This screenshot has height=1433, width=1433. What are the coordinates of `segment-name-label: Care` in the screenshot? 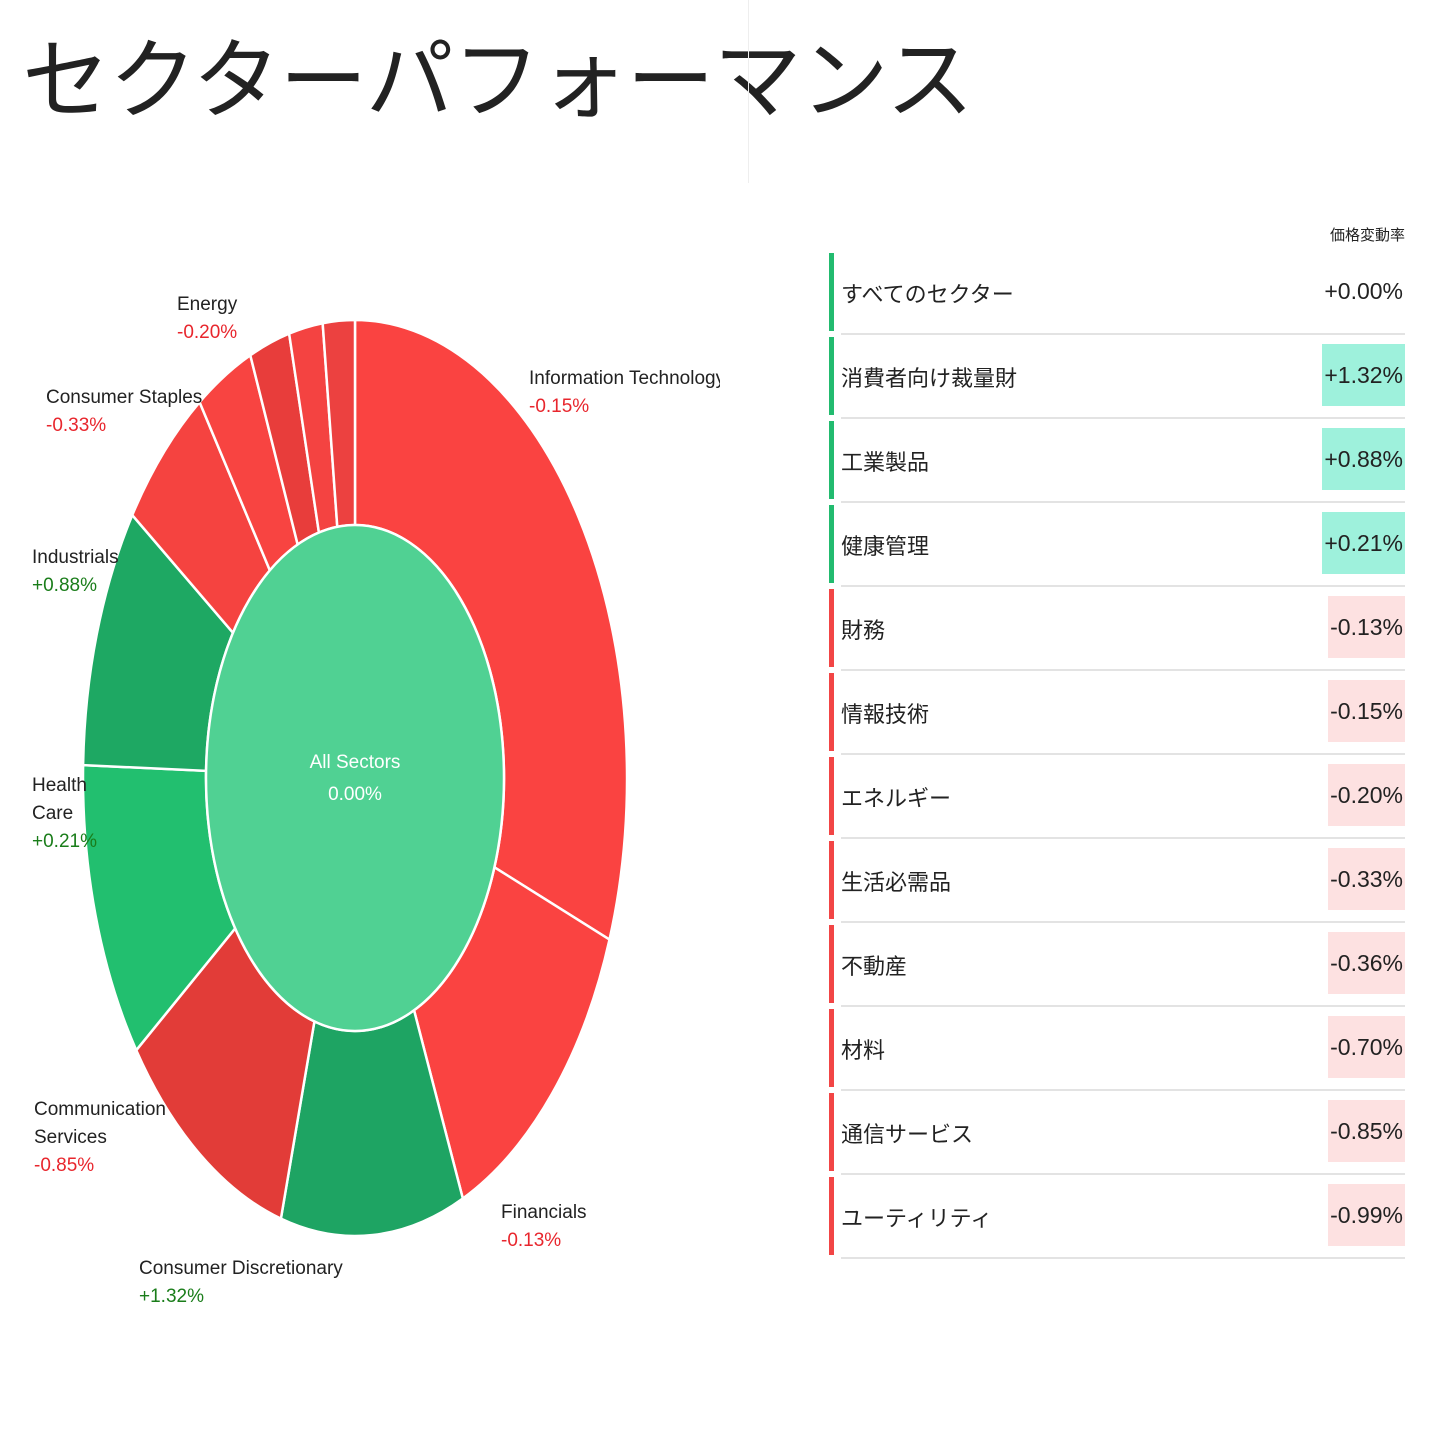 It's located at (52, 813).